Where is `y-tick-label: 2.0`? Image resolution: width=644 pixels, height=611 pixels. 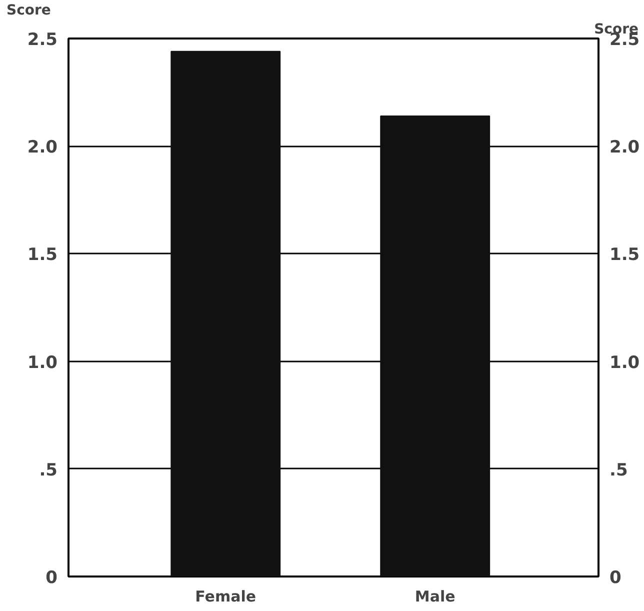 y-tick-label: 2.0 is located at coordinates (42, 148).